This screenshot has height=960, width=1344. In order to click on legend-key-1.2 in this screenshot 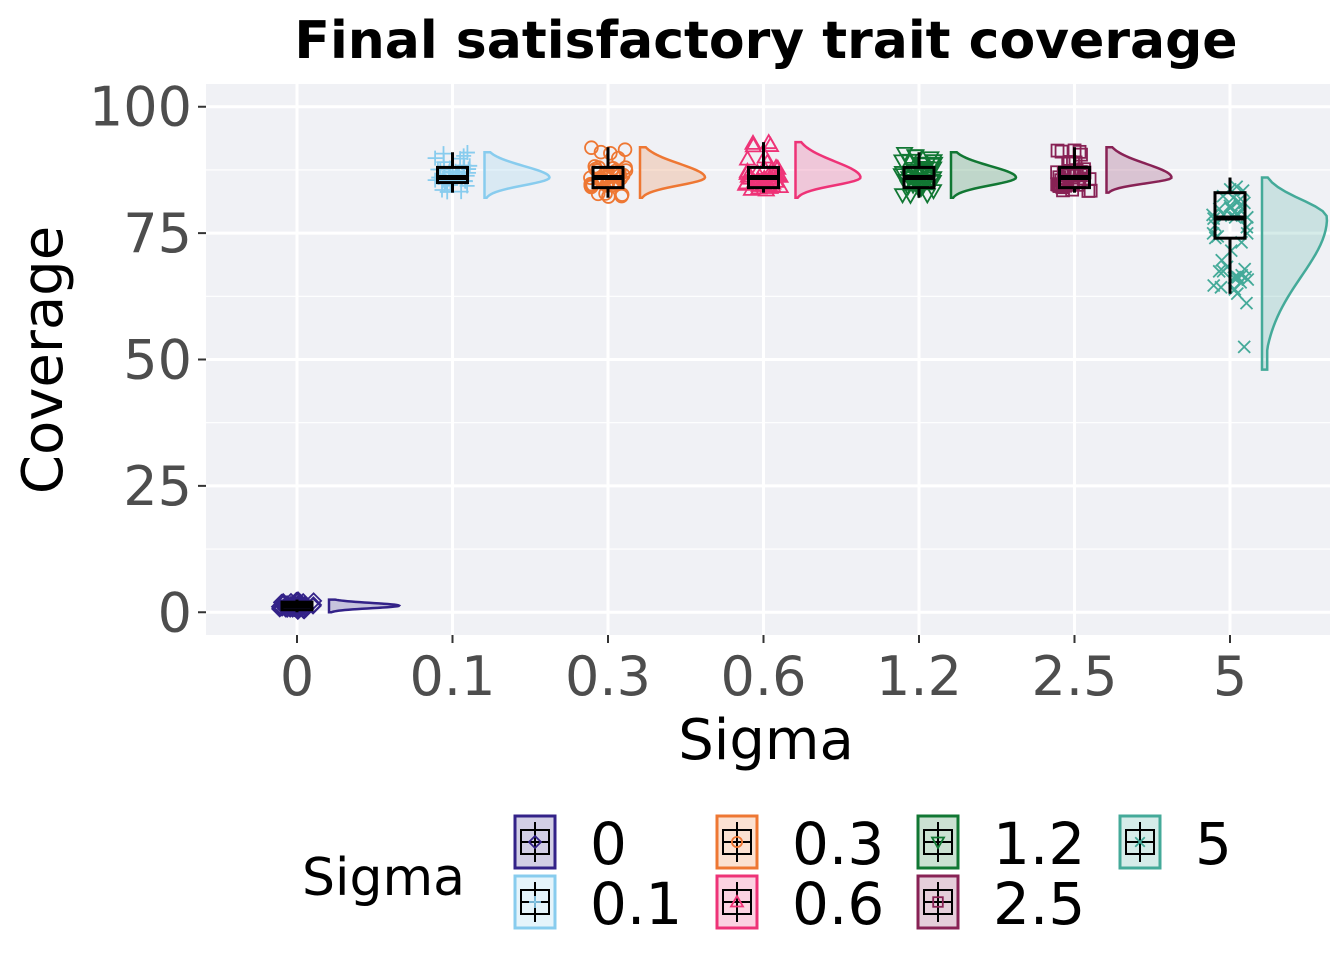, I will do `click(938, 842)`.